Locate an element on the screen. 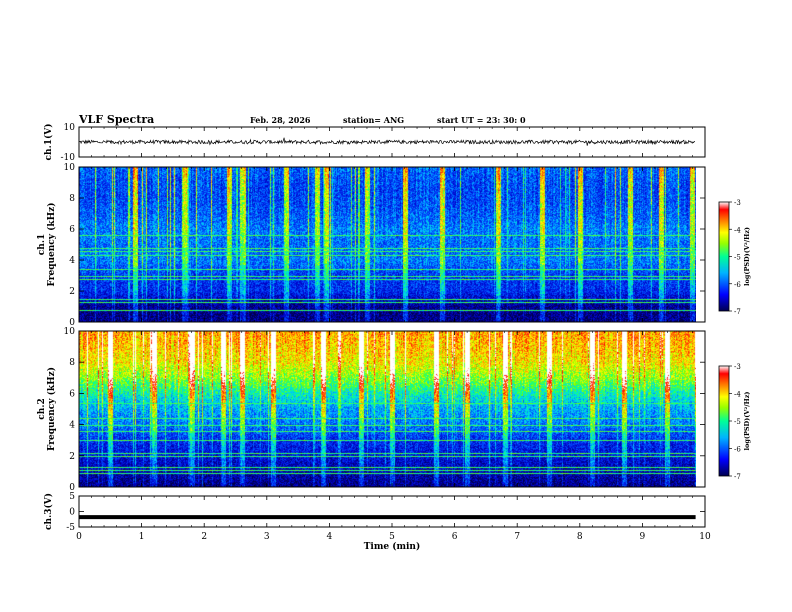  ch3-ylabel: ch.3(V) is located at coordinates (48, 511).